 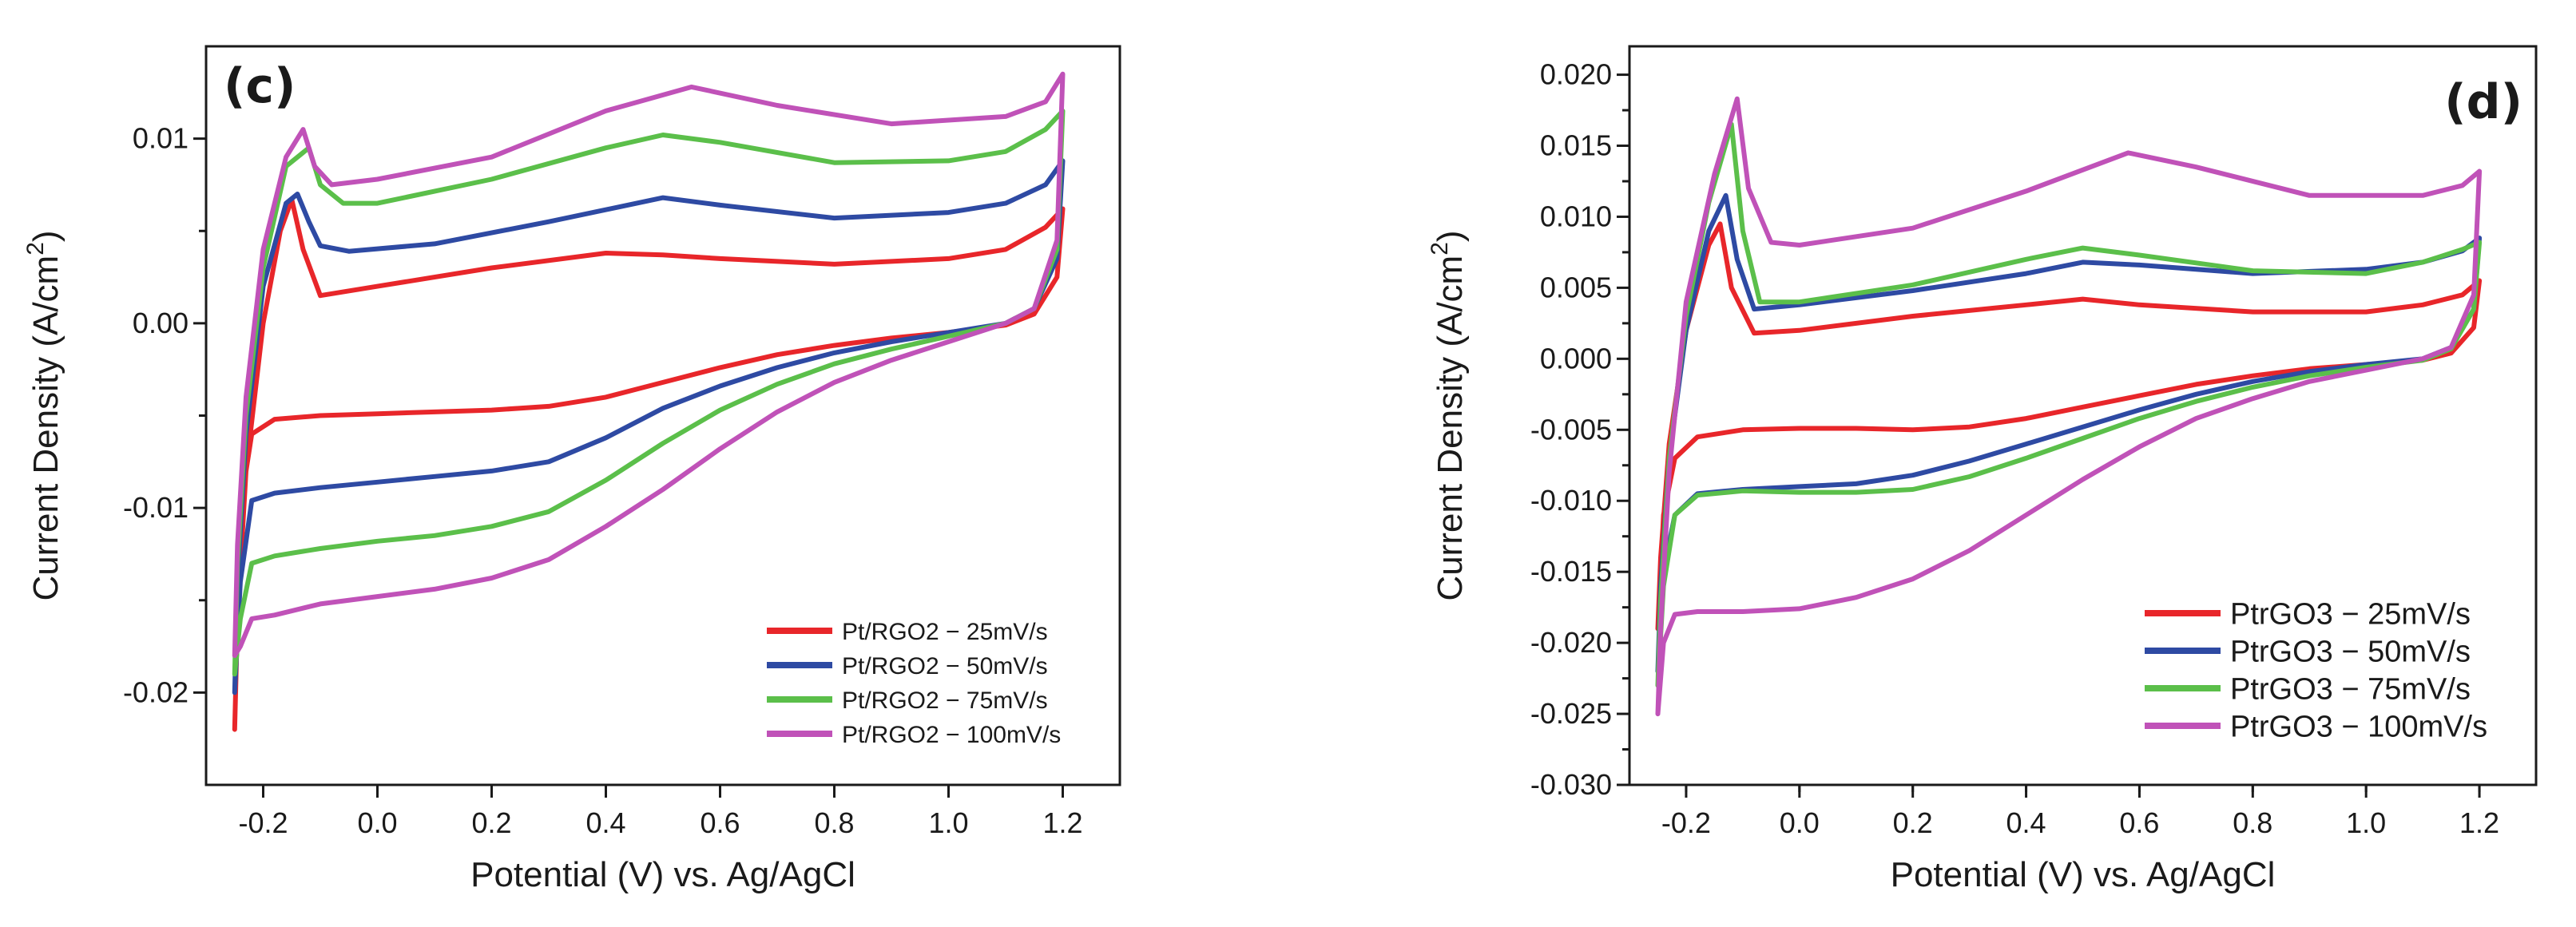 I want to click on y-tick-label: -0.010, so click(x=1571, y=501).